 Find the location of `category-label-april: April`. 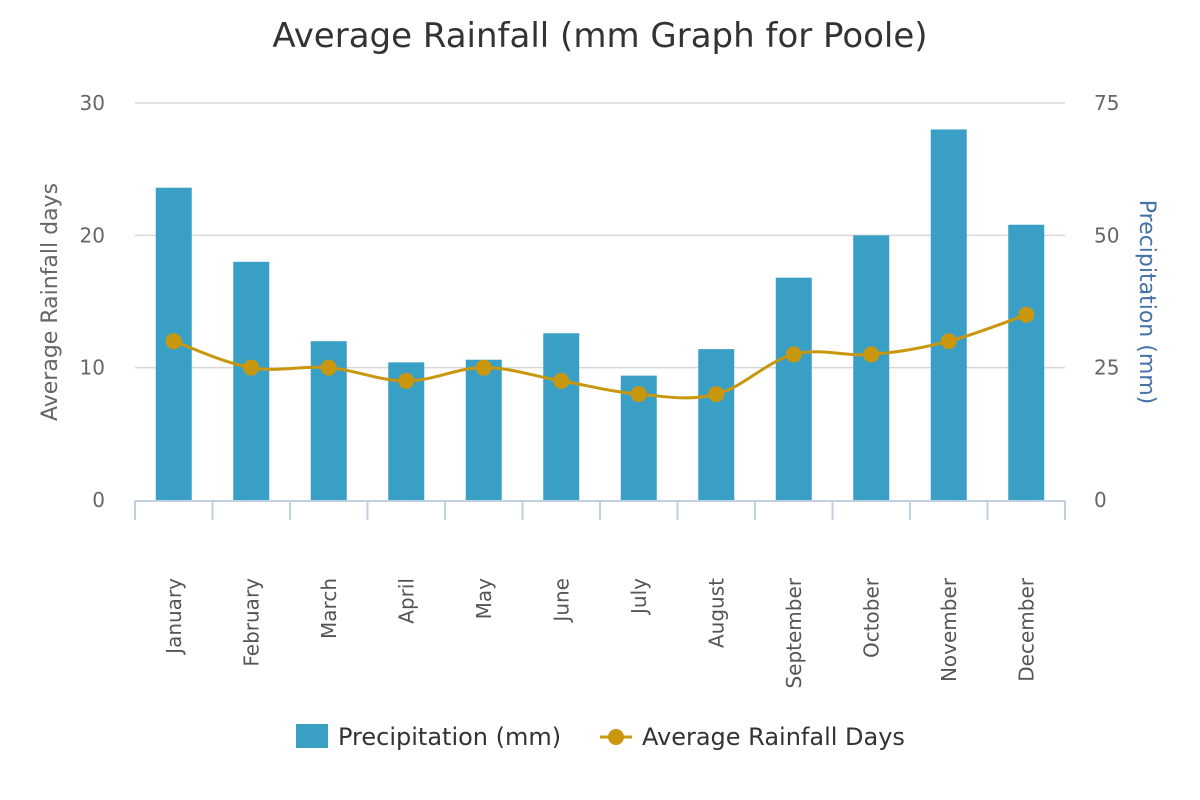

category-label-april: April is located at coordinates (406, 601).